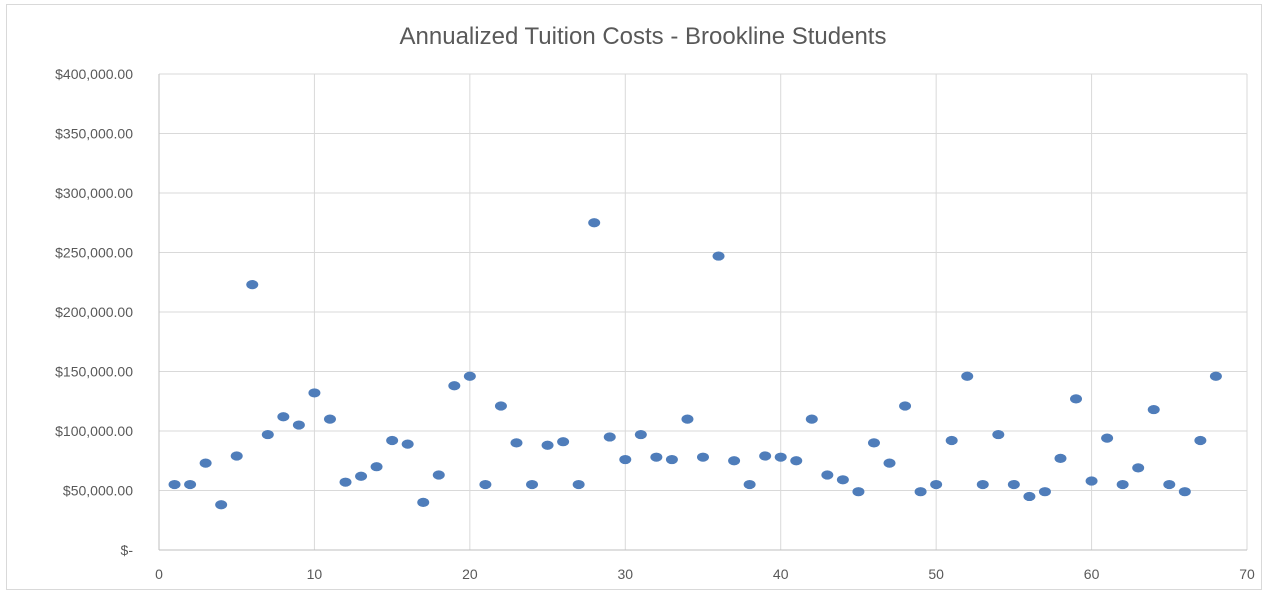 This screenshot has height=592, width=1266. I want to click on x-tick-label: 20, so click(470, 574).